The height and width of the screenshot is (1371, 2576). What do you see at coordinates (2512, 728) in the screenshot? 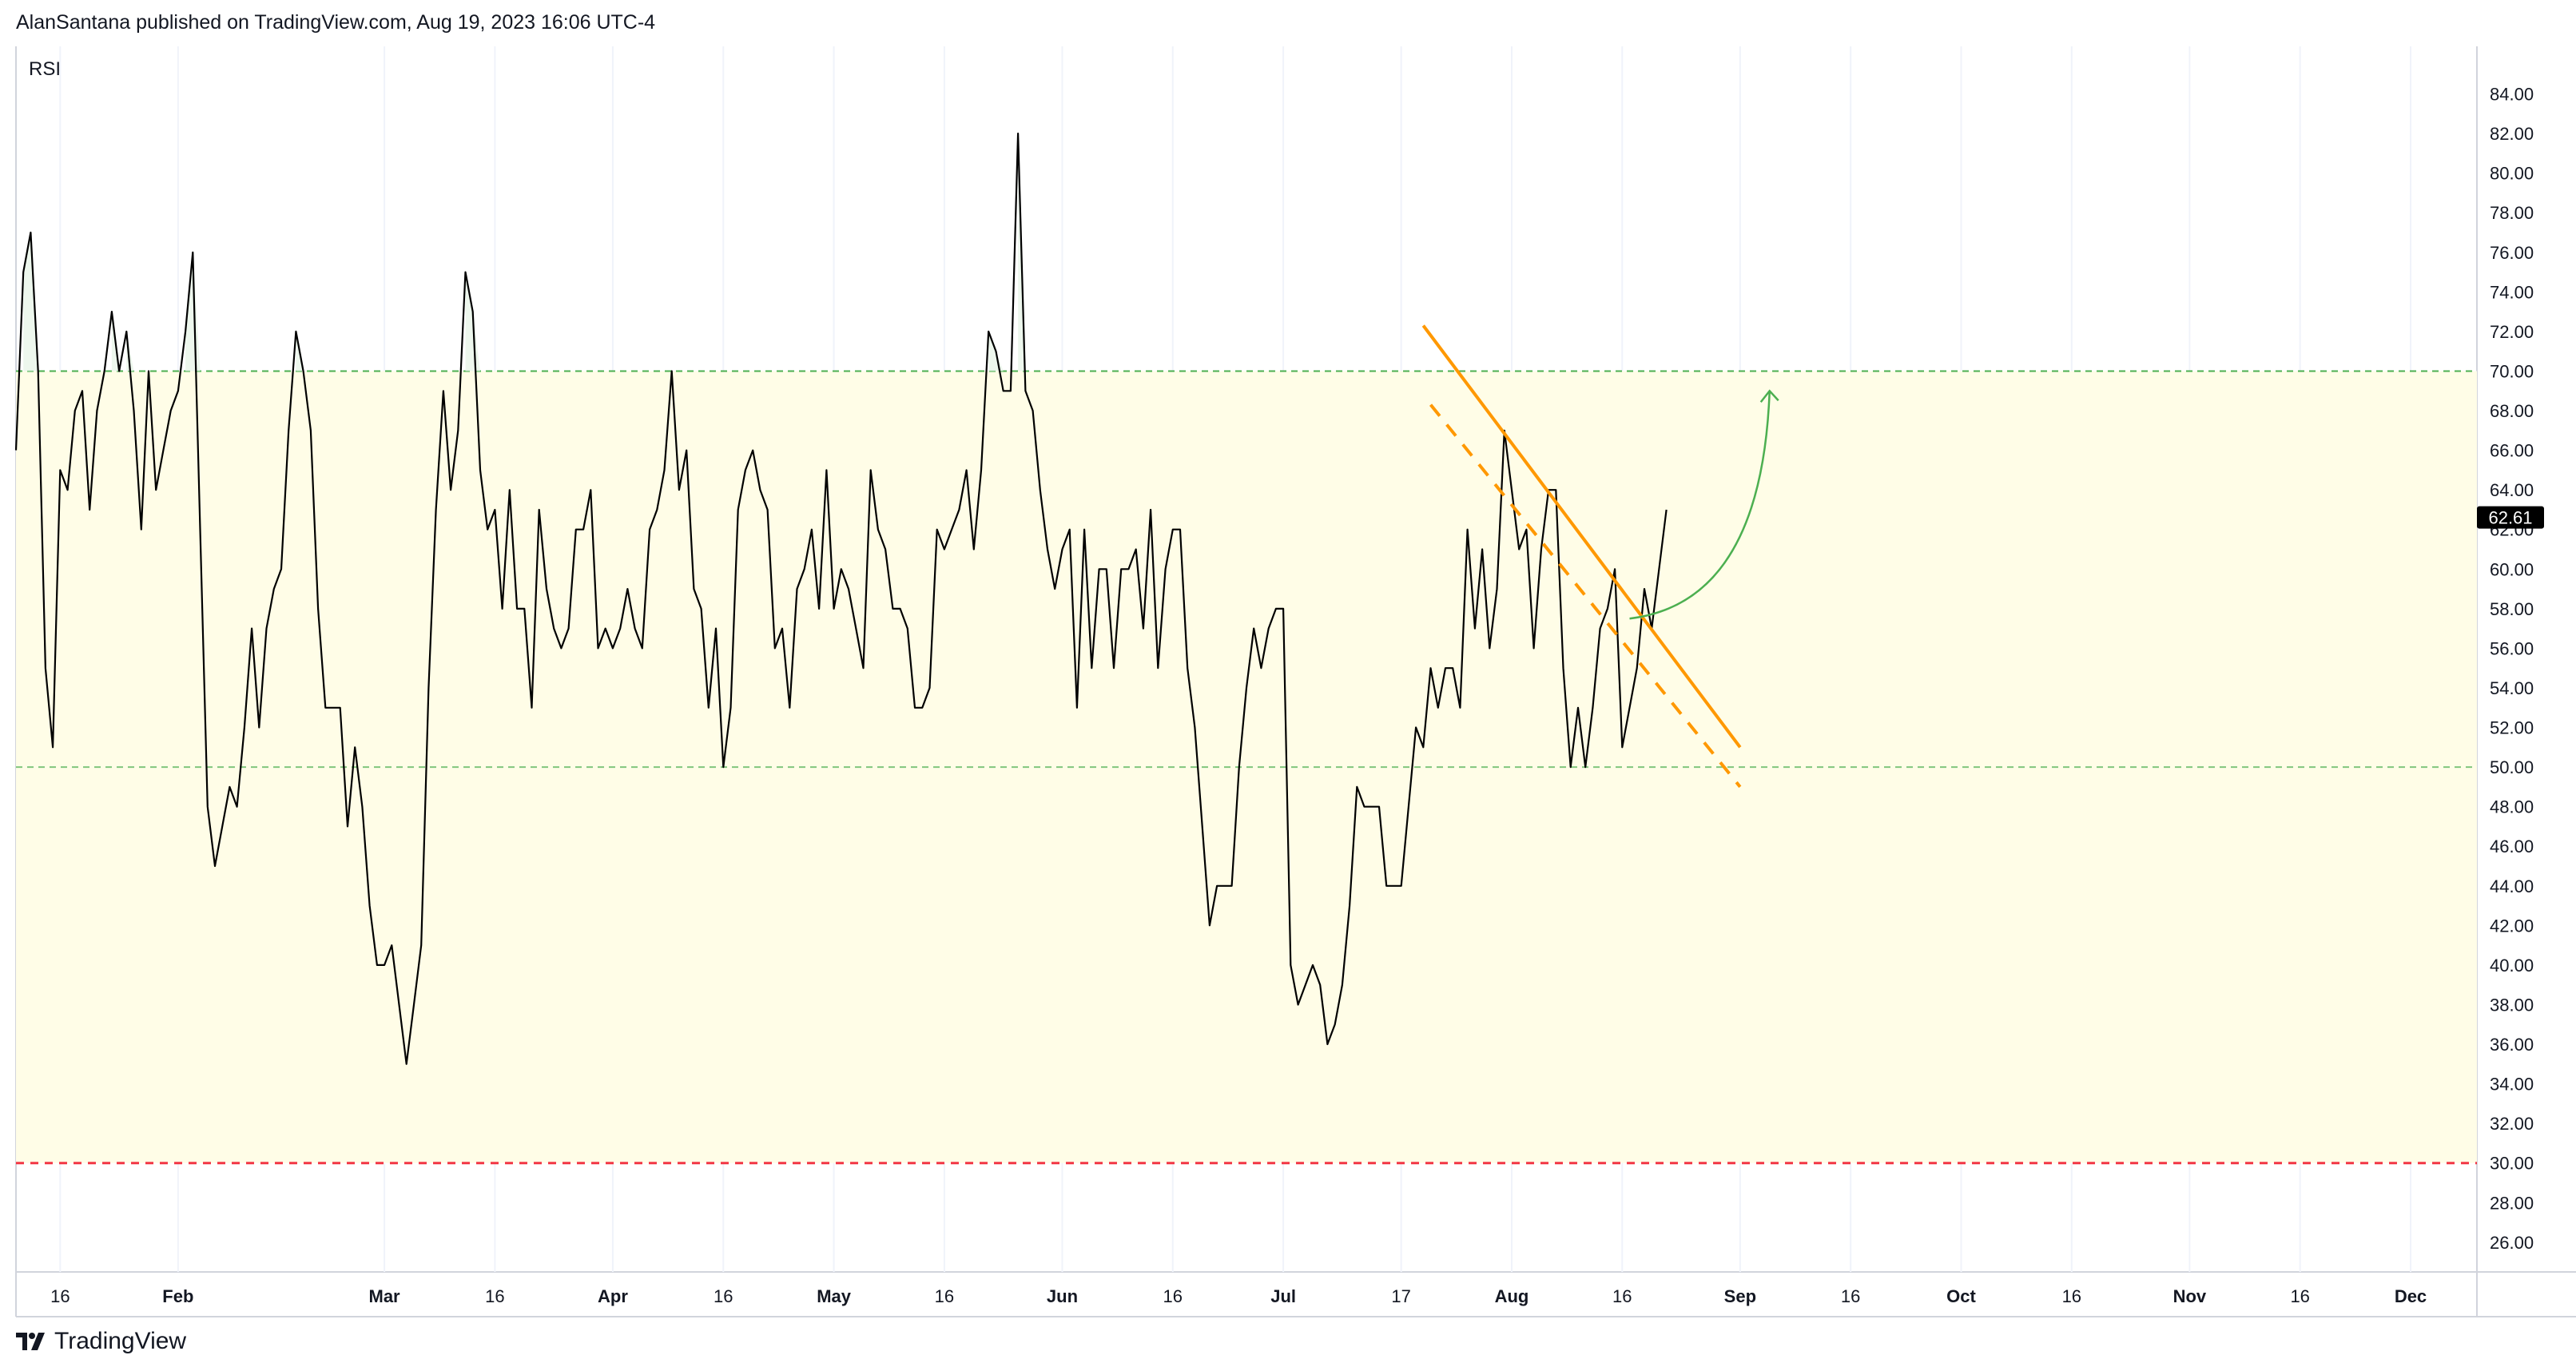
I see `y-tick-label: 52.00` at bounding box center [2512, 728].